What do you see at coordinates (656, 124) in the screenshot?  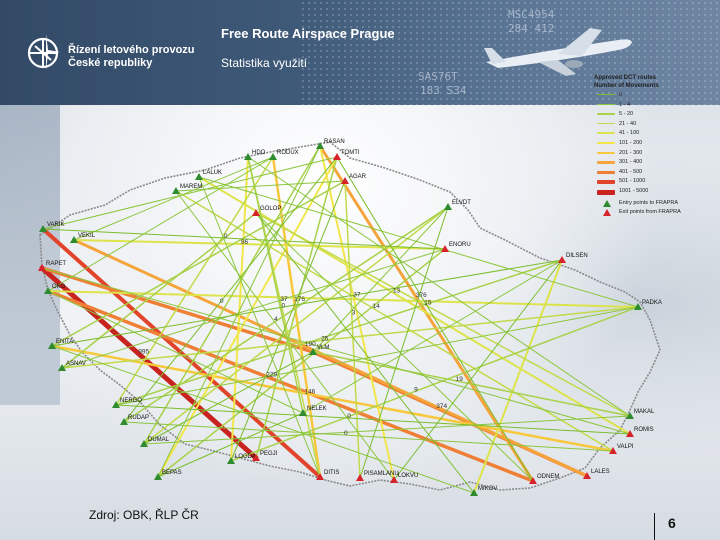 I see `legend-entry: 21 - 40` at bounding box center [656, 124].